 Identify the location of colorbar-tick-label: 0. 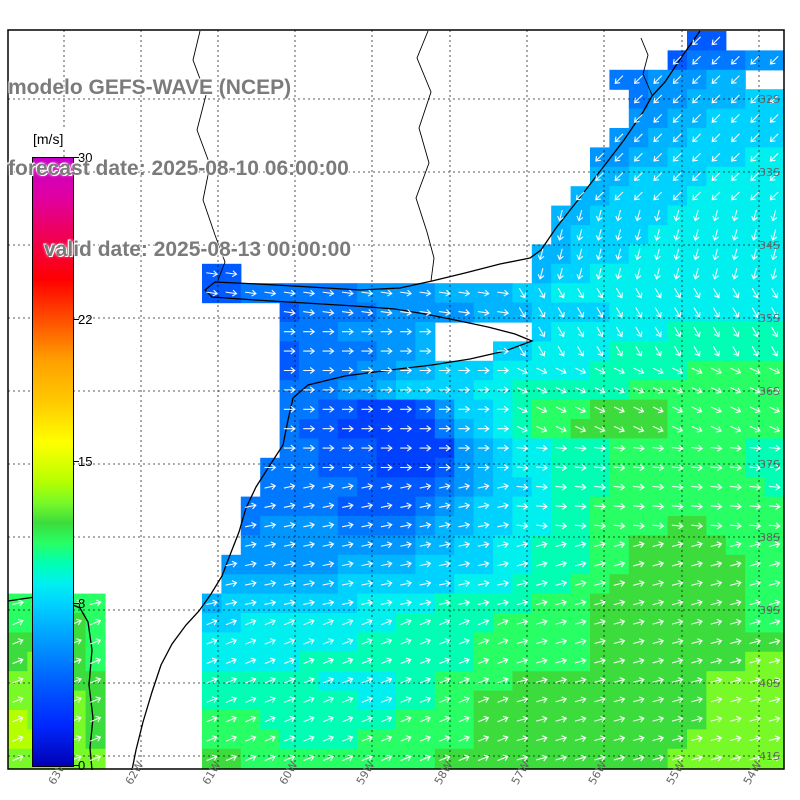
(82, 765).